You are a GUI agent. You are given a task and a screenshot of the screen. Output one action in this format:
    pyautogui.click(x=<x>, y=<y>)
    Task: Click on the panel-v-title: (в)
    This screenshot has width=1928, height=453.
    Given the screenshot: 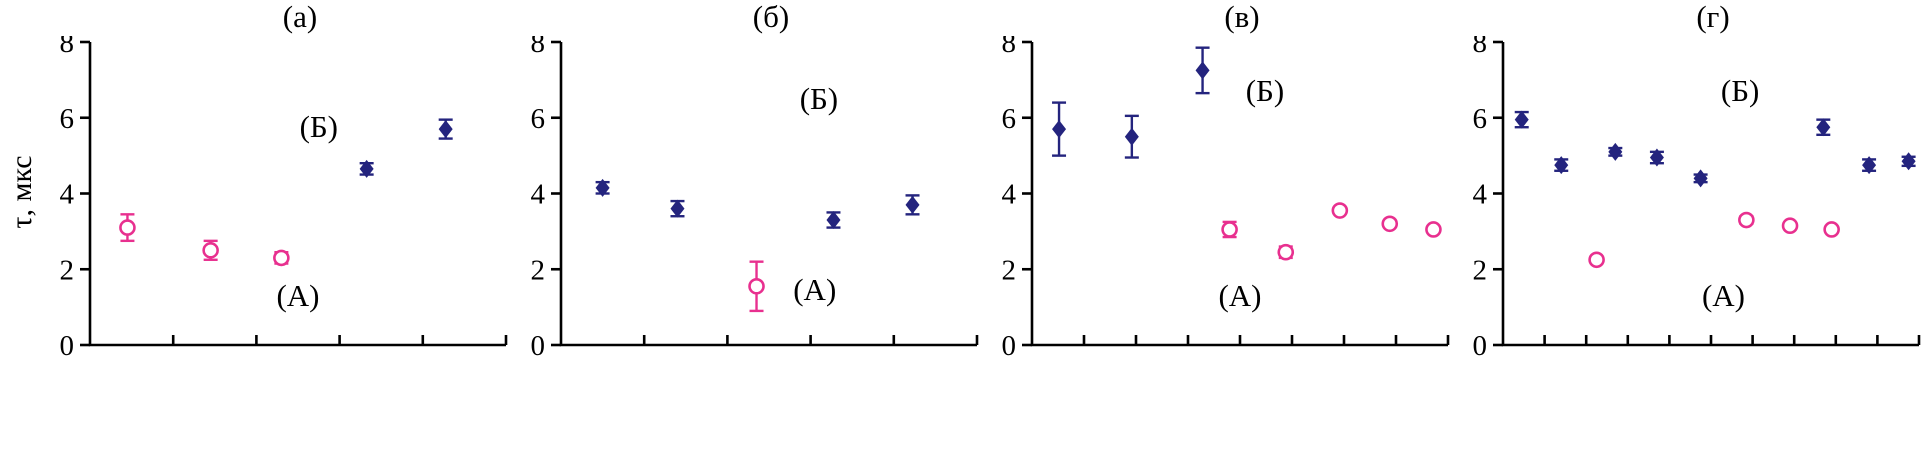 What is the action you would take?
    pyautogui.click(x=1242, y=17)
    